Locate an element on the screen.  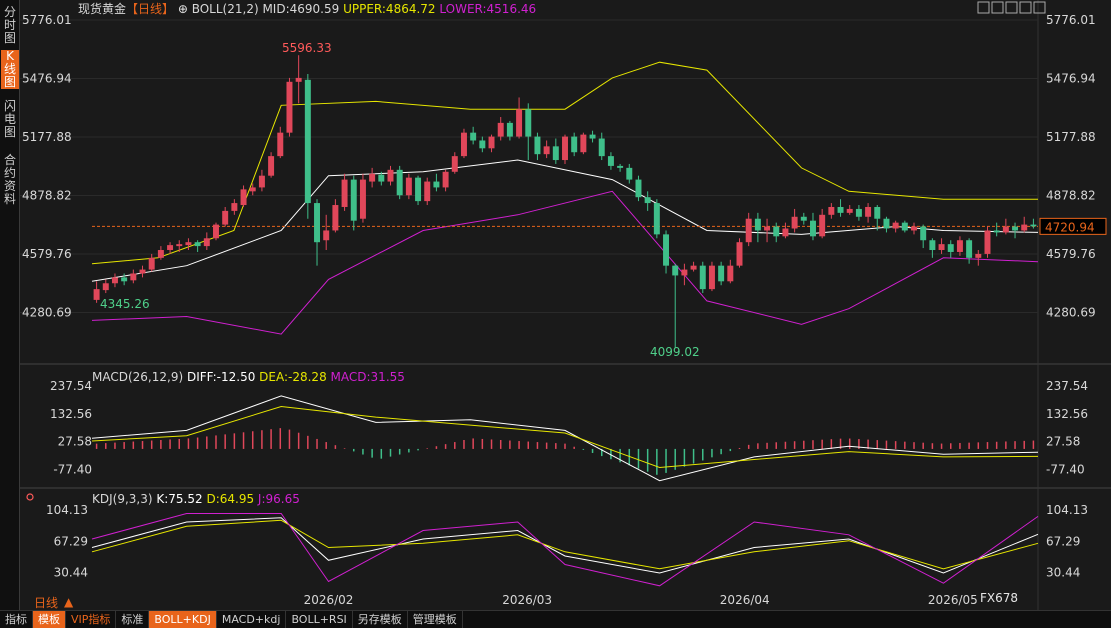
macd-header-part-3: MACD:31.55 is located at coordinates (368, 377).